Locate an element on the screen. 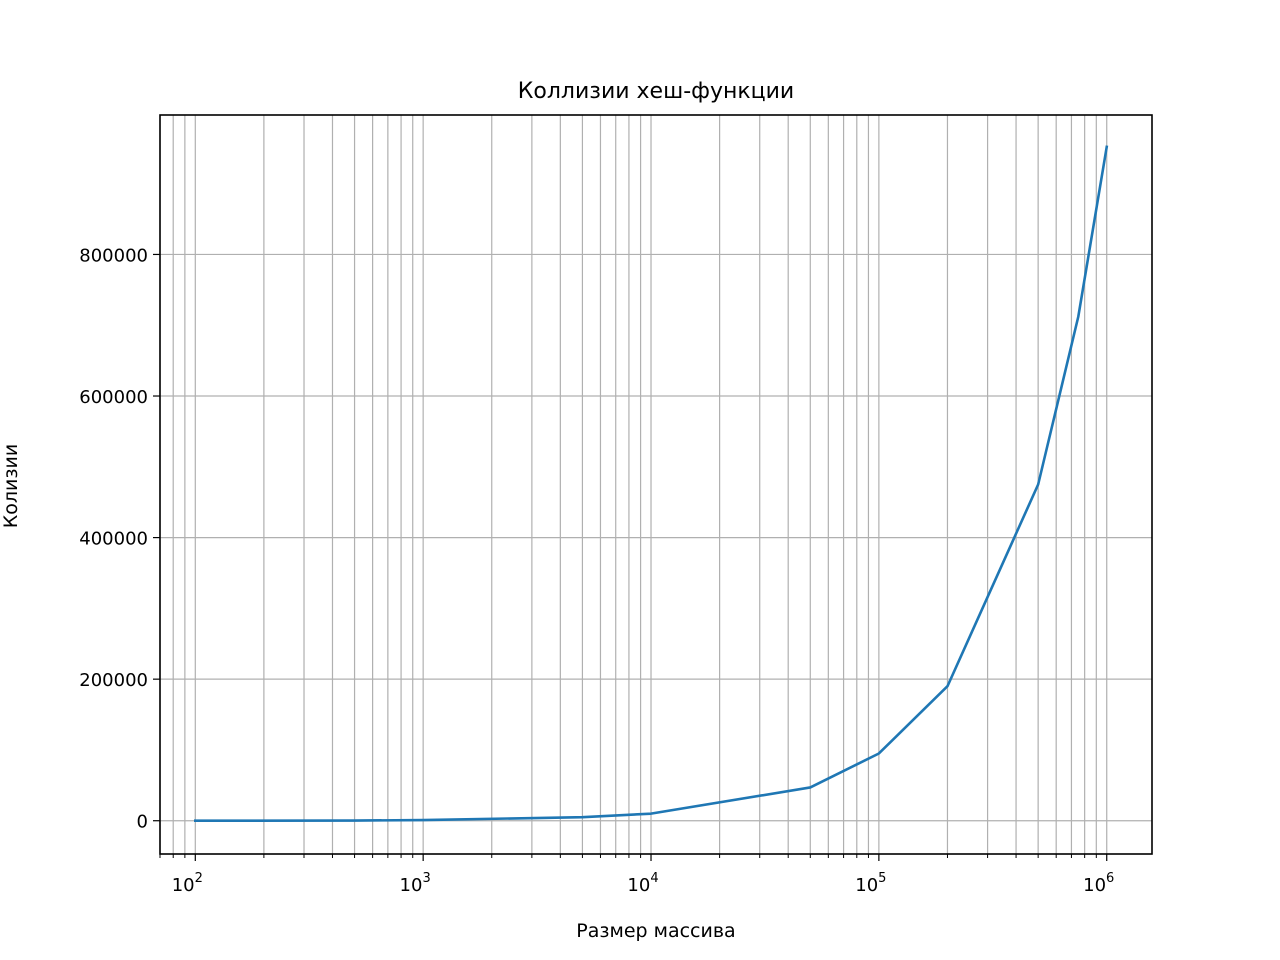 The width and height of the screenshot is (1280, 960). y-tick-label: 800000 is located at coordinates (113, 255).